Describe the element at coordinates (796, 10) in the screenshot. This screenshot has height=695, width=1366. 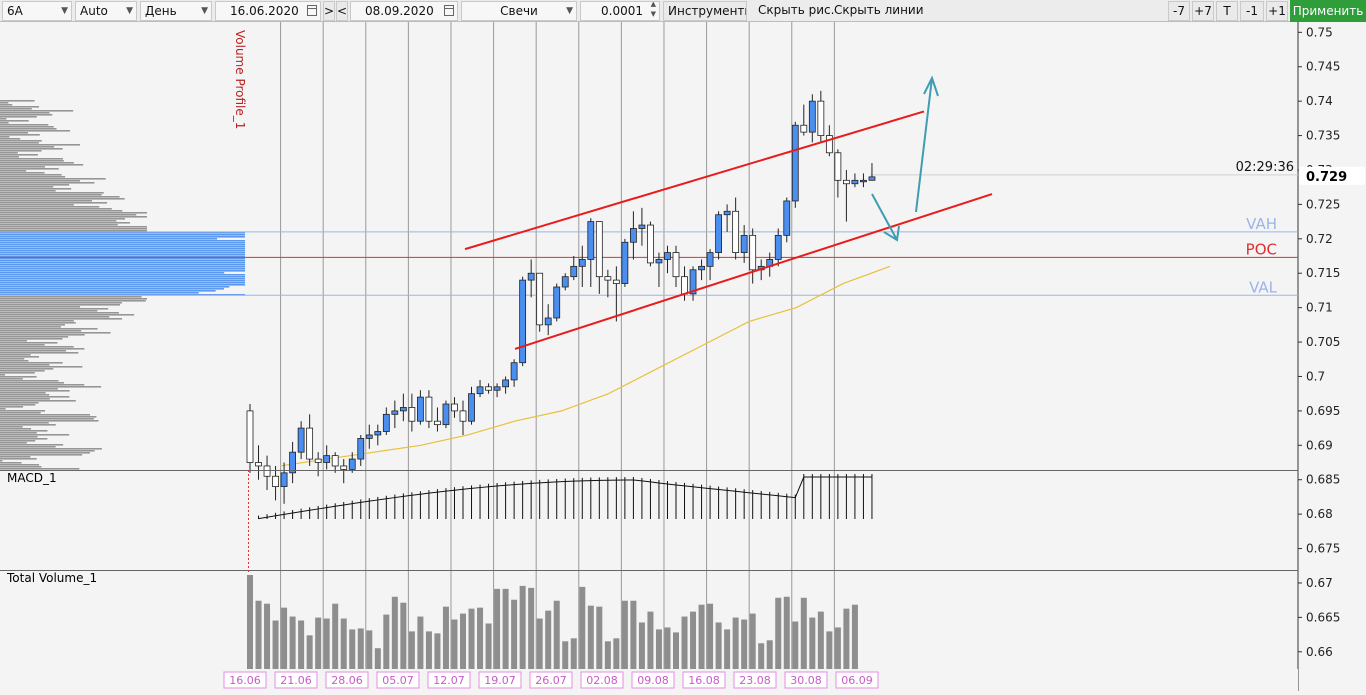
I see `hide-drawings-button: Скрыть рис.` at that location.